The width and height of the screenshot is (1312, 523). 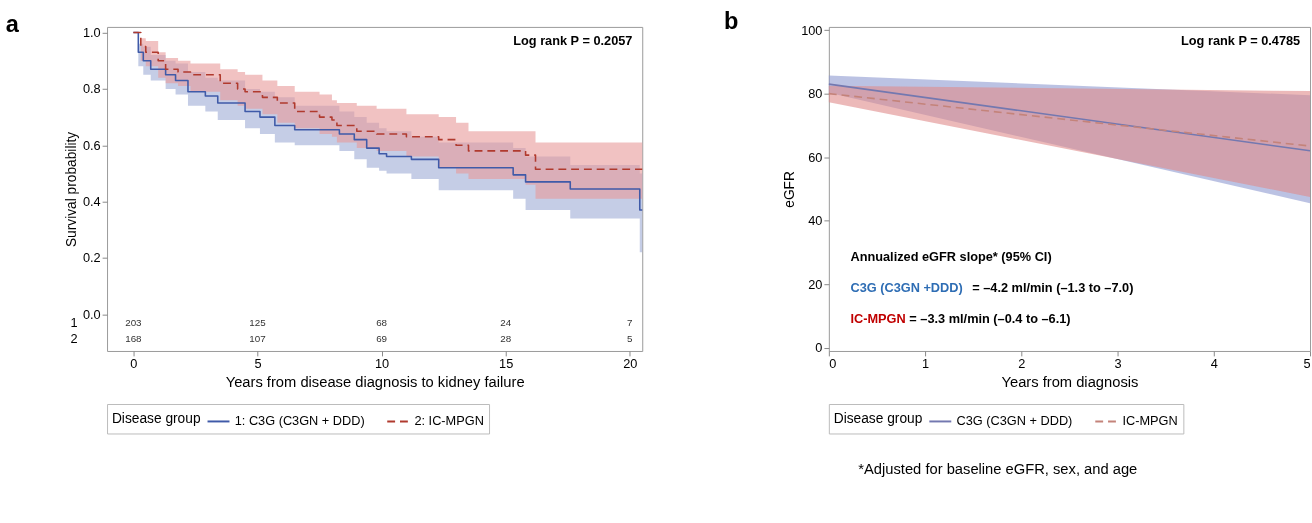 I want to click on y-tick-label: 0.2, so click(x=91, y=258).